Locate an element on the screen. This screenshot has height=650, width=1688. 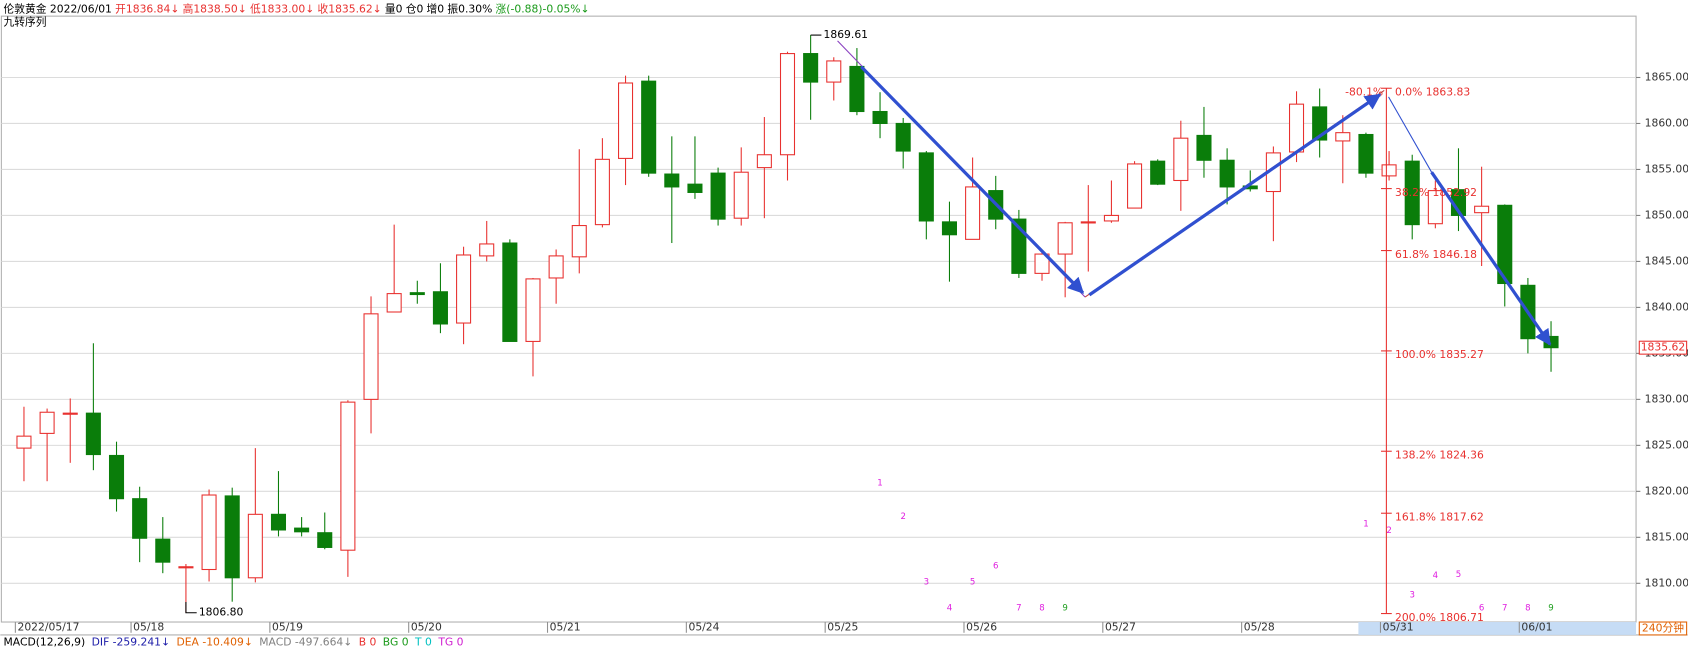
header-item: 振0.30% is located at coordinates (469, 9).